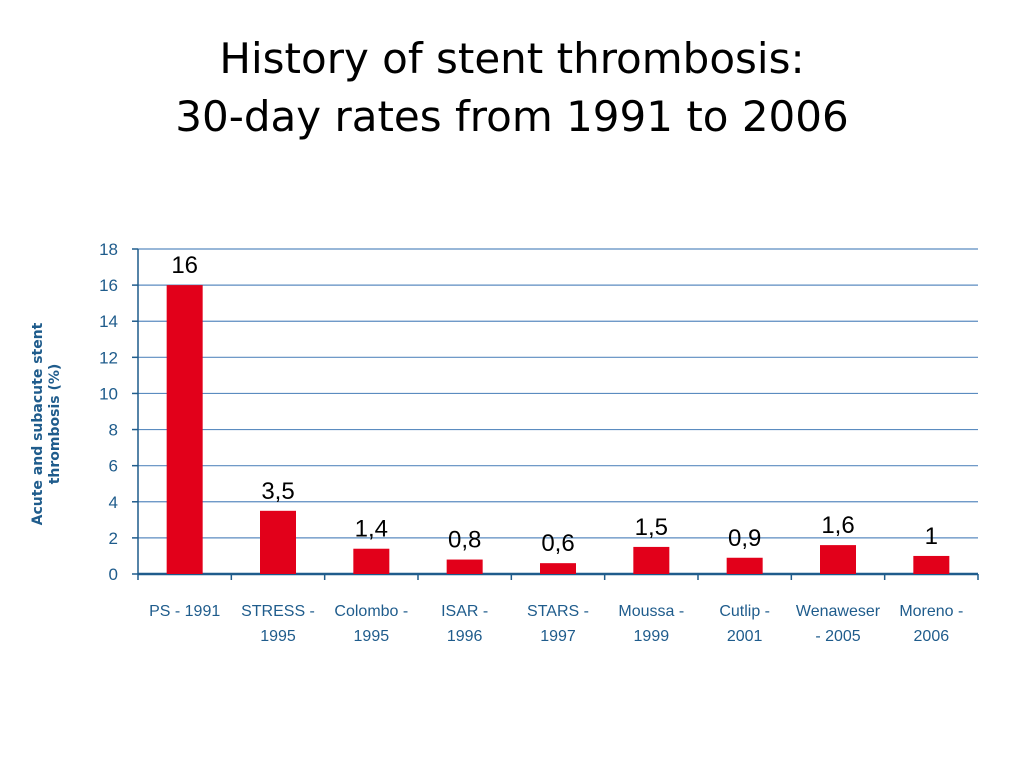 This screenshot has width=1024, height=768. Describe the element at coordinates (113, 538) in the screenshot. I see `y-tick-label: 2` at that location.